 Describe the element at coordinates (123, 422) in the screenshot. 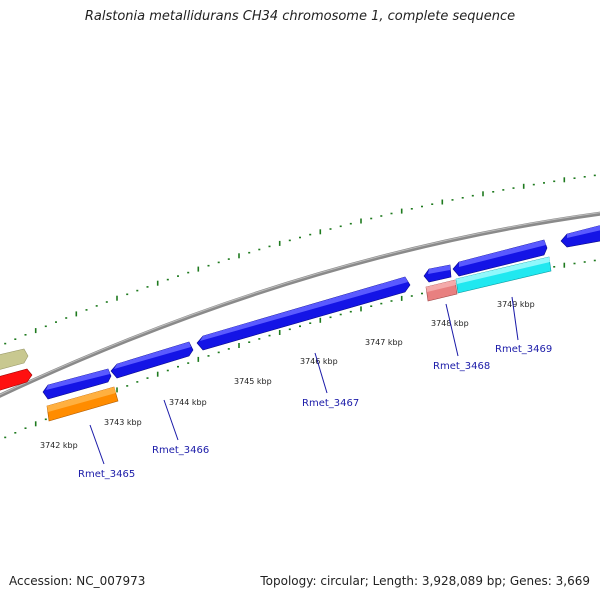

I see `ruler-label: 3743 kbp` at that location.